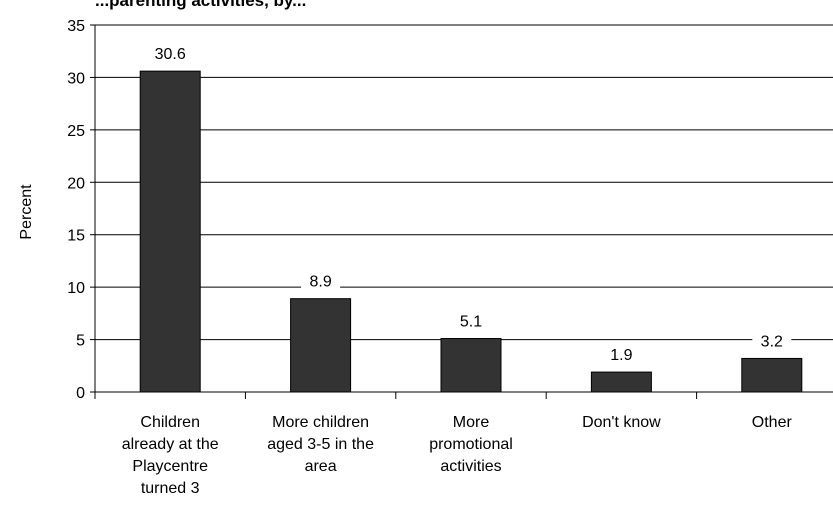 Image resolution: width=833 pixels, height=505 pixels. Describe the element at coordinates (26, 212) in the screenshot. I see `y-axis-title: Percent` at that location.